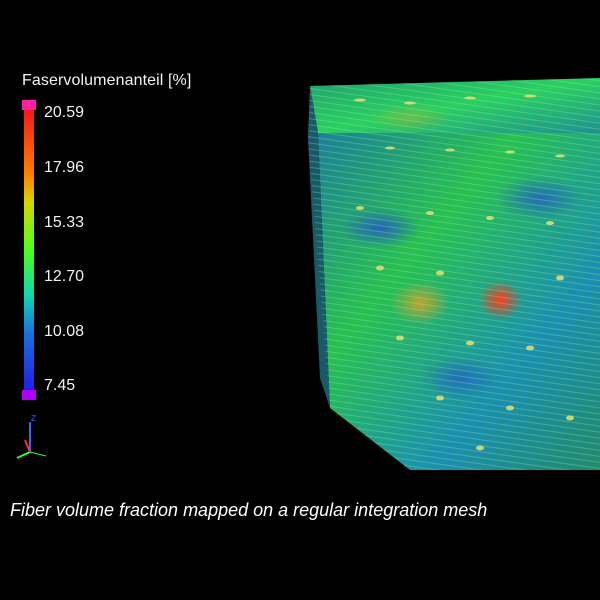 This screenshot has width=600, height=600. Describe the element at coordinates (38, 454) in the screenshot. I see `x-axis-line-shadow` at that location.